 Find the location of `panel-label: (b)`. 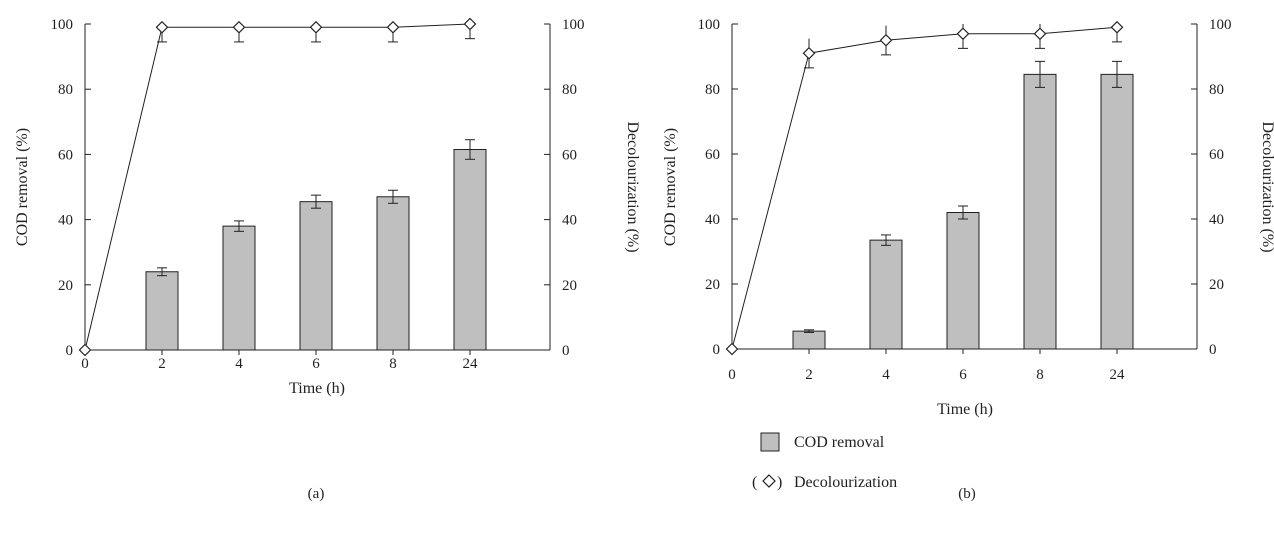

panel-label: (b) is located at coordinates (967, 494).